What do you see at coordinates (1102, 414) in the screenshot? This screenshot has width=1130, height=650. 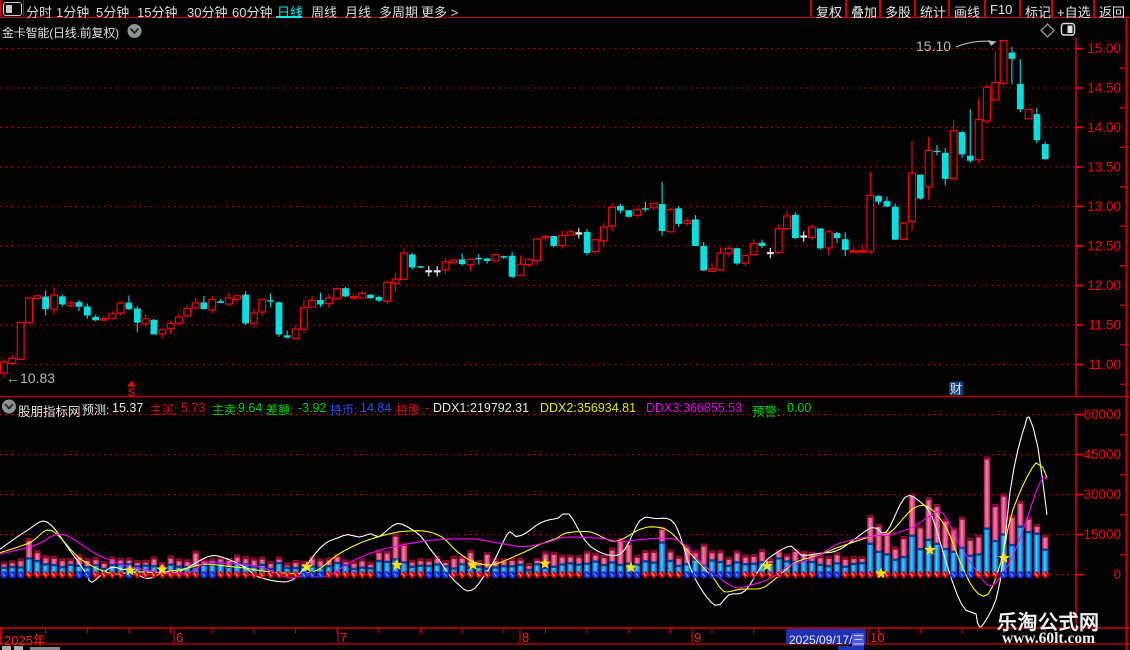 I see `svg-text: 60000` at bounding box center [1102, 414].